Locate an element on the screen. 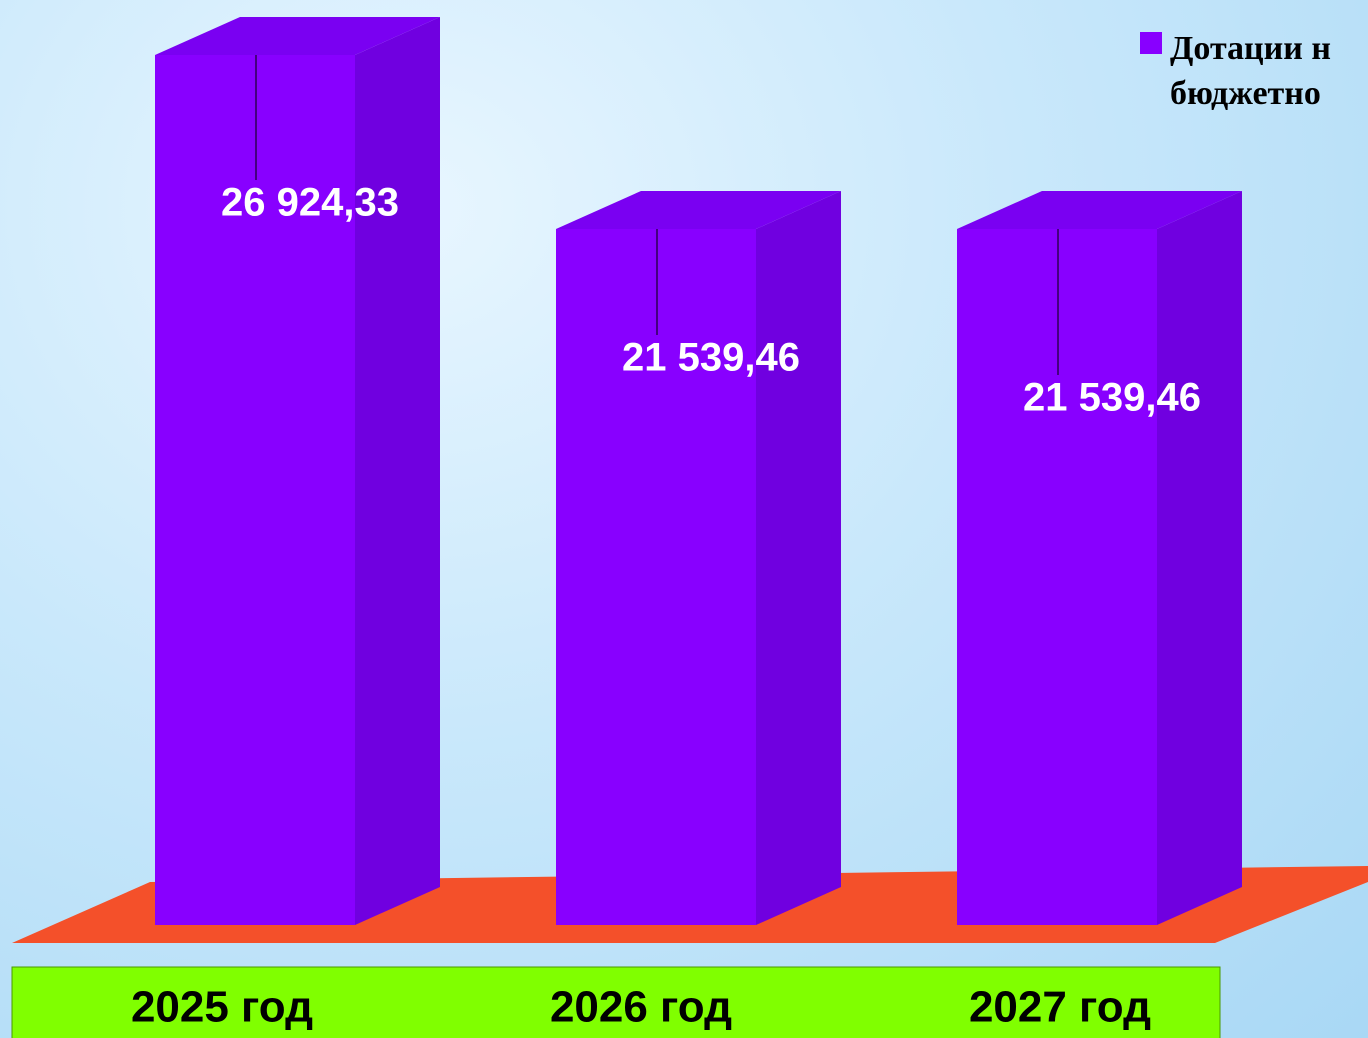 The height and width of the screenshot is (1038, 1368). legend-label: Дотации н бюджетно is located at coordinates (1250, 71).